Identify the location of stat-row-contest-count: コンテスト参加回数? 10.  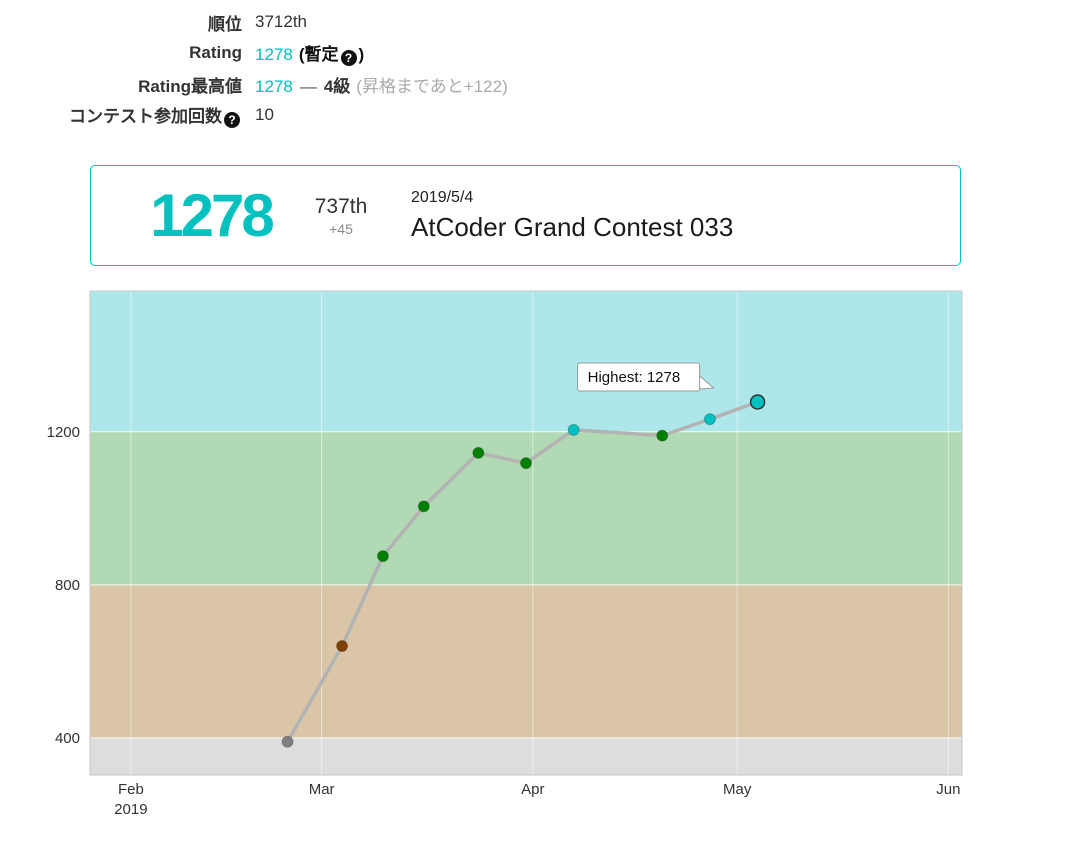
(254, 115).